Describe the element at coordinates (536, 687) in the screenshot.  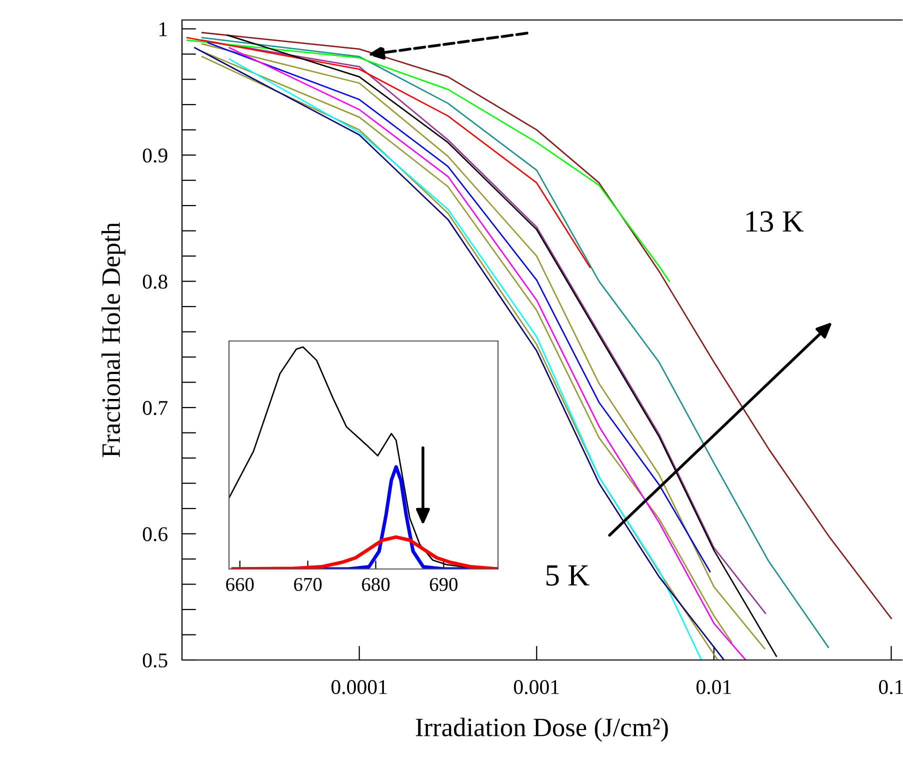
I see `x-tick-label: 0.001` at that location.